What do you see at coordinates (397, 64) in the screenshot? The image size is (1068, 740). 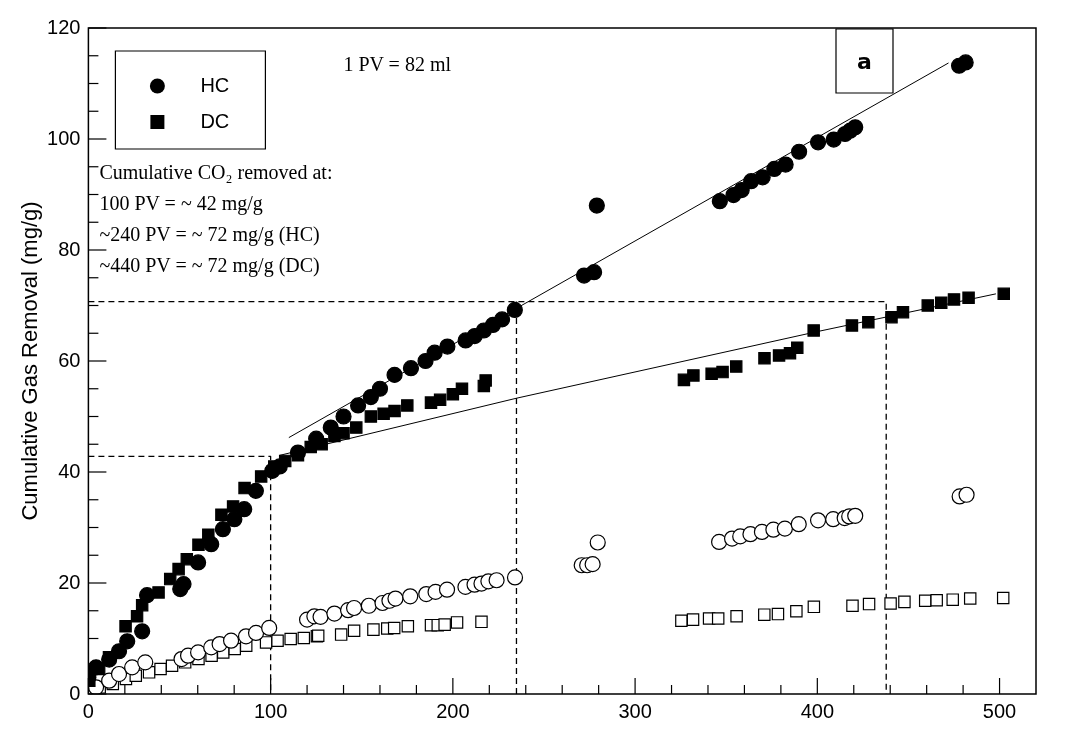 I see `annotation: 1 PV = 82 ml` at bounding box center [397, 64].